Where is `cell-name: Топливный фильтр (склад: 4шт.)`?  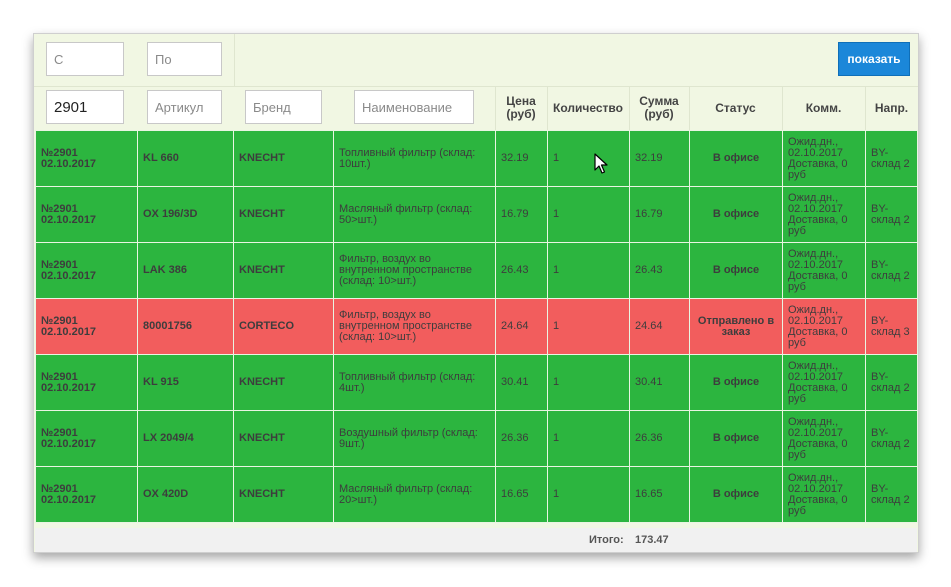 cell-name: Топливный фильтр (склад: 4шт.) is located at coordinates (414, 382).